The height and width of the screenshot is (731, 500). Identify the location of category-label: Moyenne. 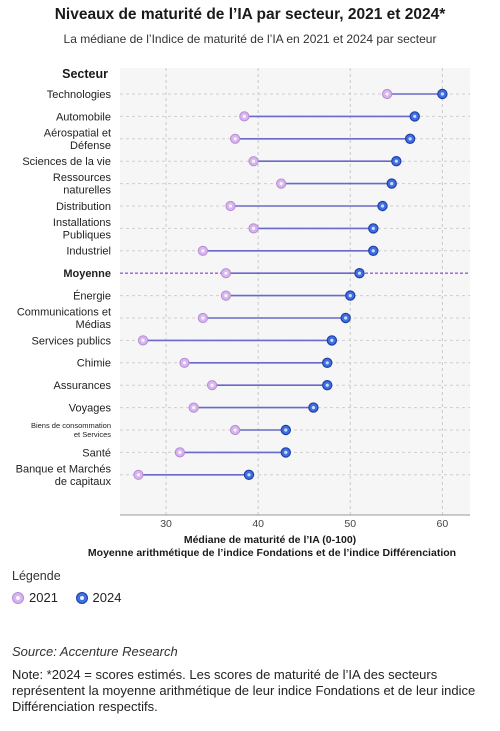
(87, 274).